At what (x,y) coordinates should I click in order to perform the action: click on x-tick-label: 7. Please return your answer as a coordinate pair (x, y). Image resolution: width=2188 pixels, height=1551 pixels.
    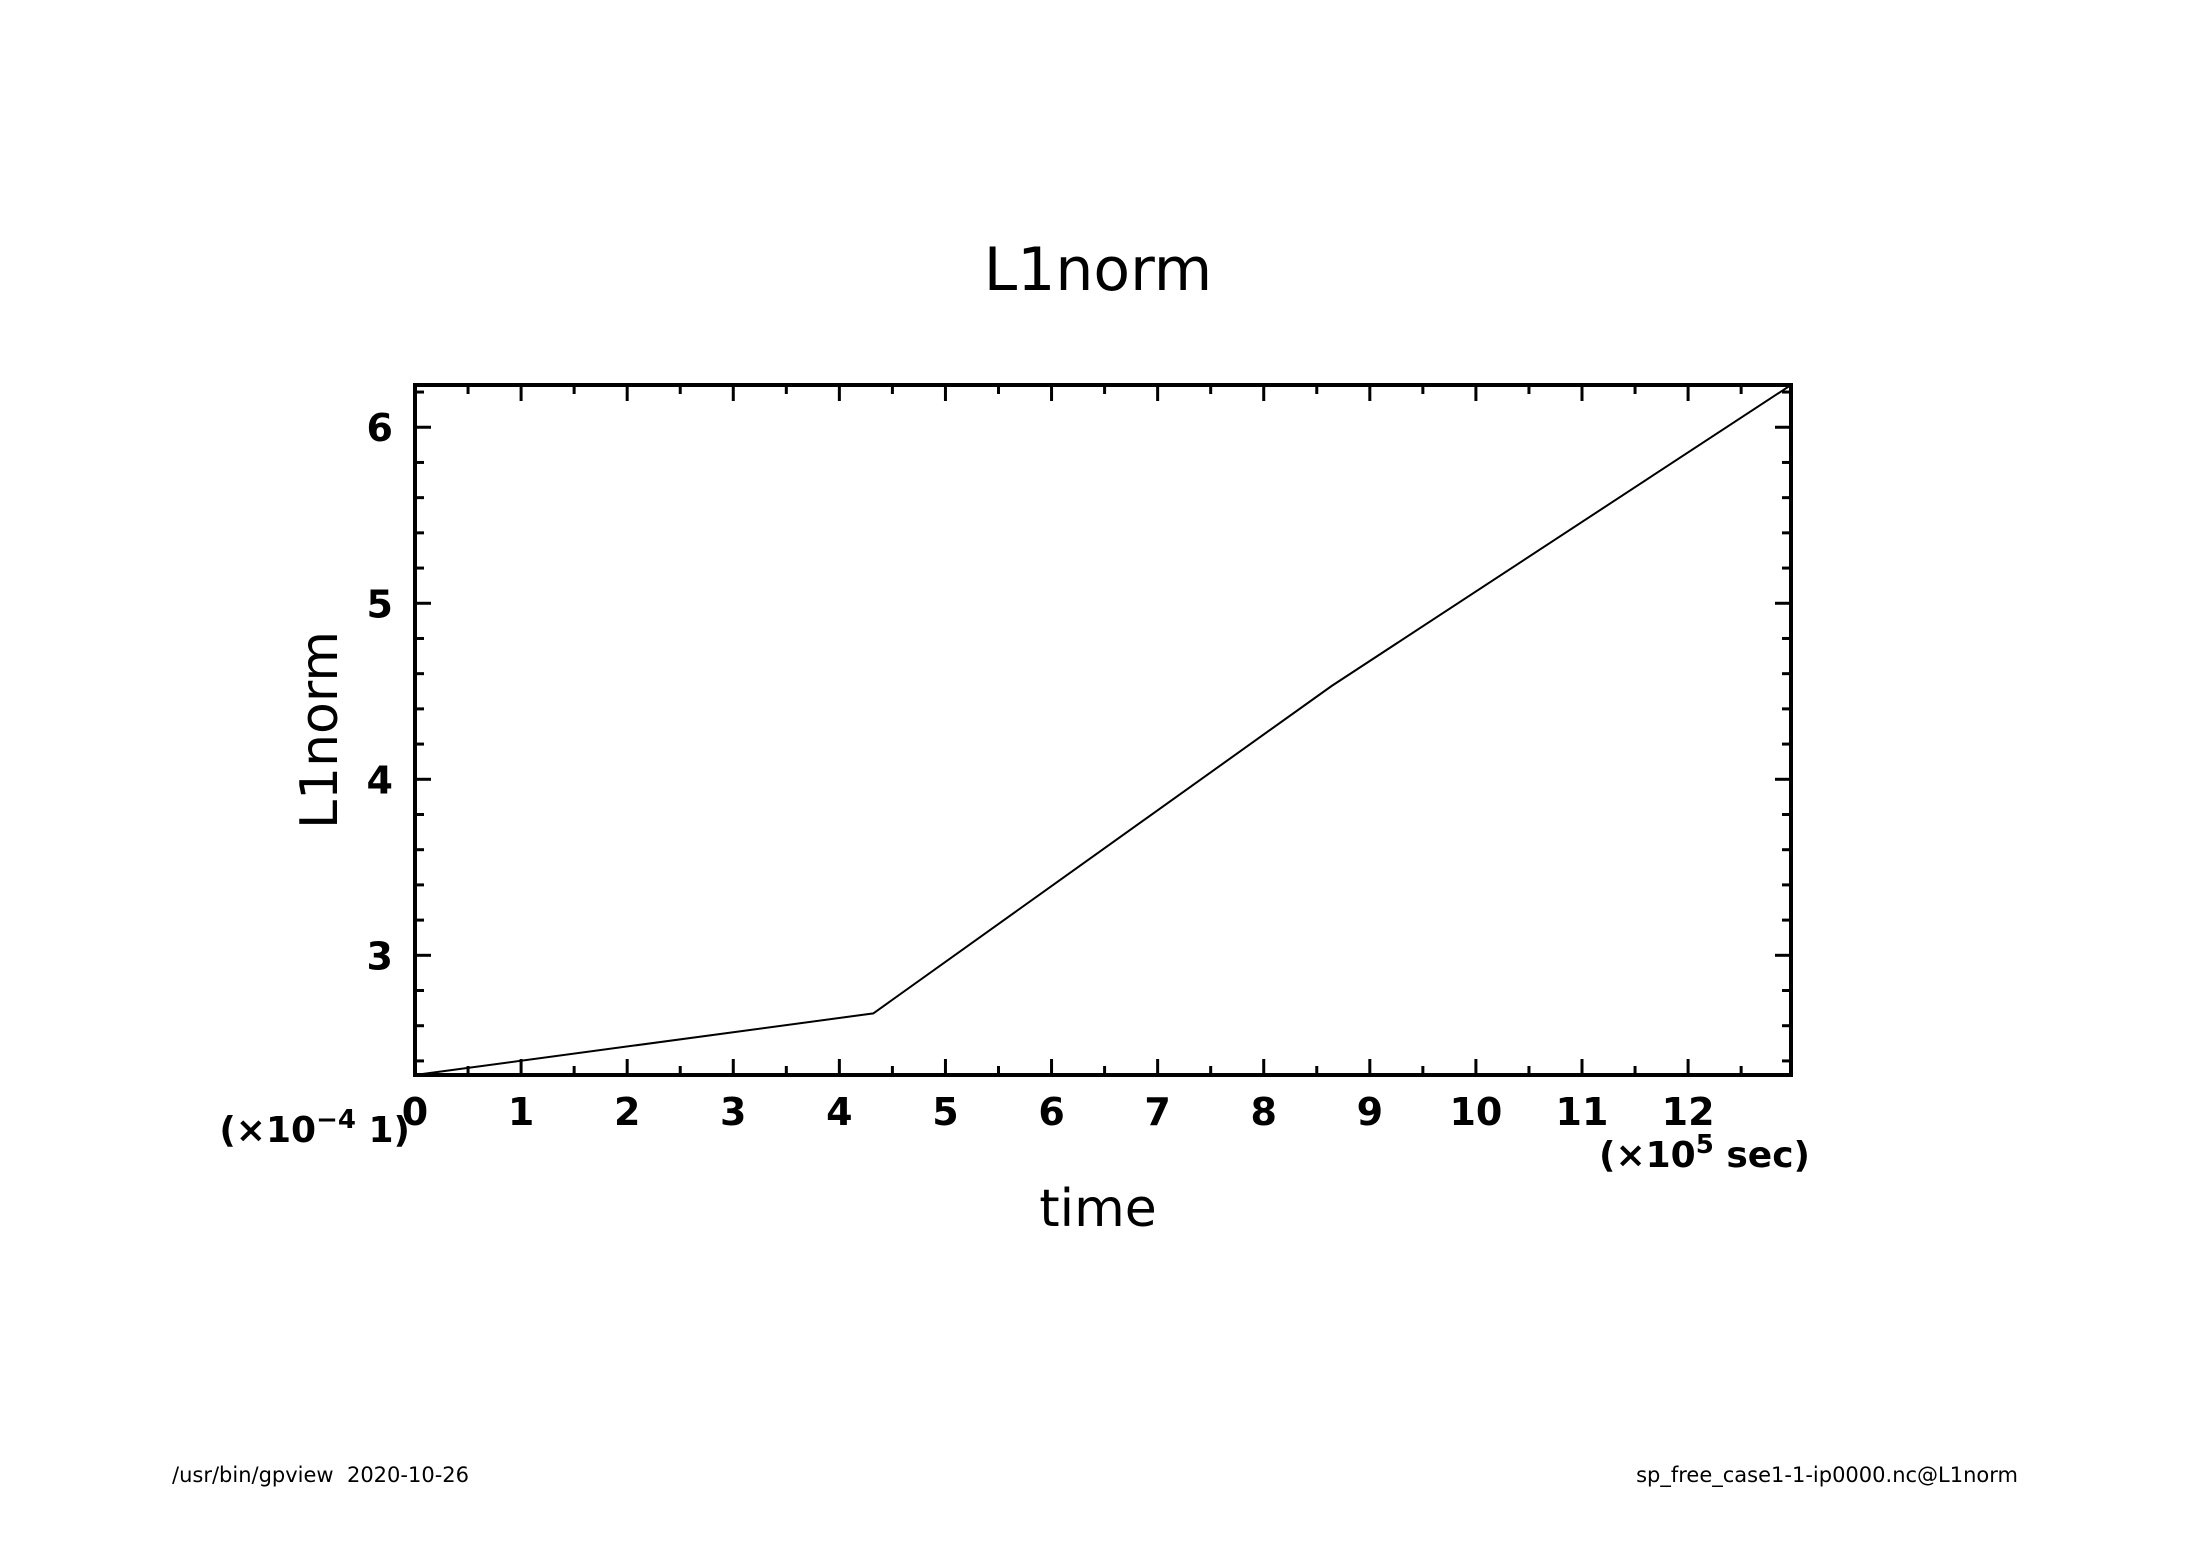
    Looking at the image, I should click on (1157, 1112).